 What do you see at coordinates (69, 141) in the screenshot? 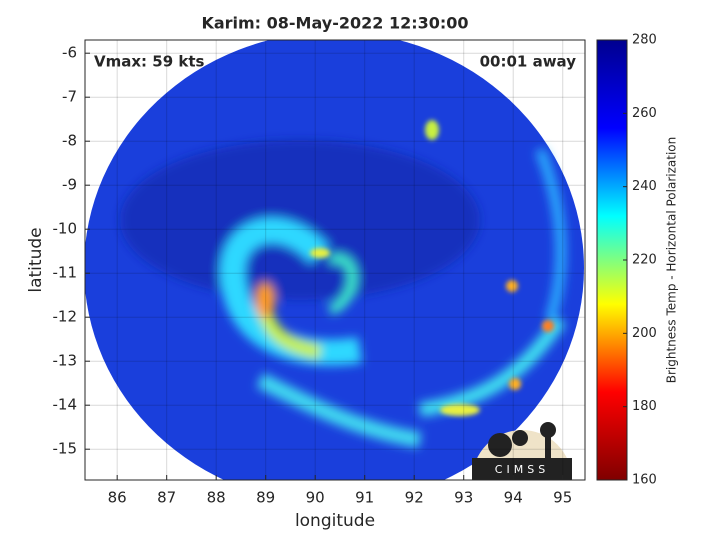
I see `y-tick-label: -8` at bounding box center [69, 141].